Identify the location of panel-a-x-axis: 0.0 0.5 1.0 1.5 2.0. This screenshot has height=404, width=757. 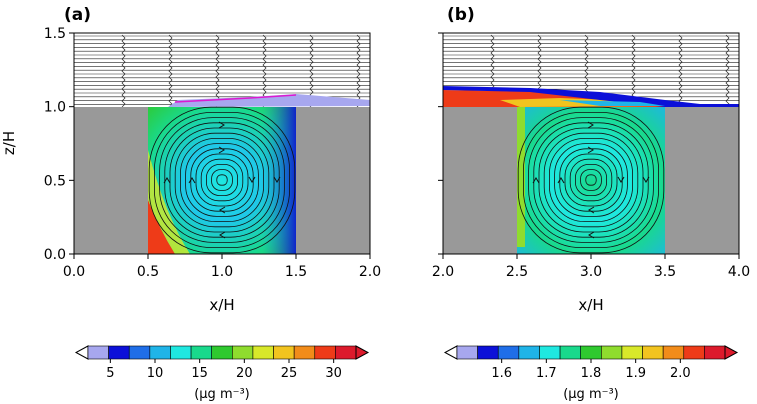
(222, 267).